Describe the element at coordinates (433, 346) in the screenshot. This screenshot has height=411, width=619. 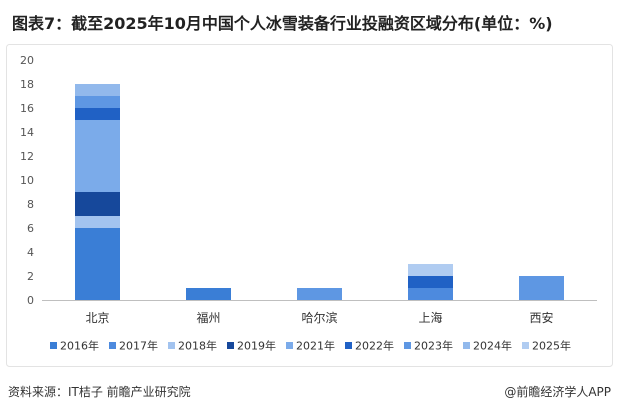
I see `legend-label: 2023年` at that location.